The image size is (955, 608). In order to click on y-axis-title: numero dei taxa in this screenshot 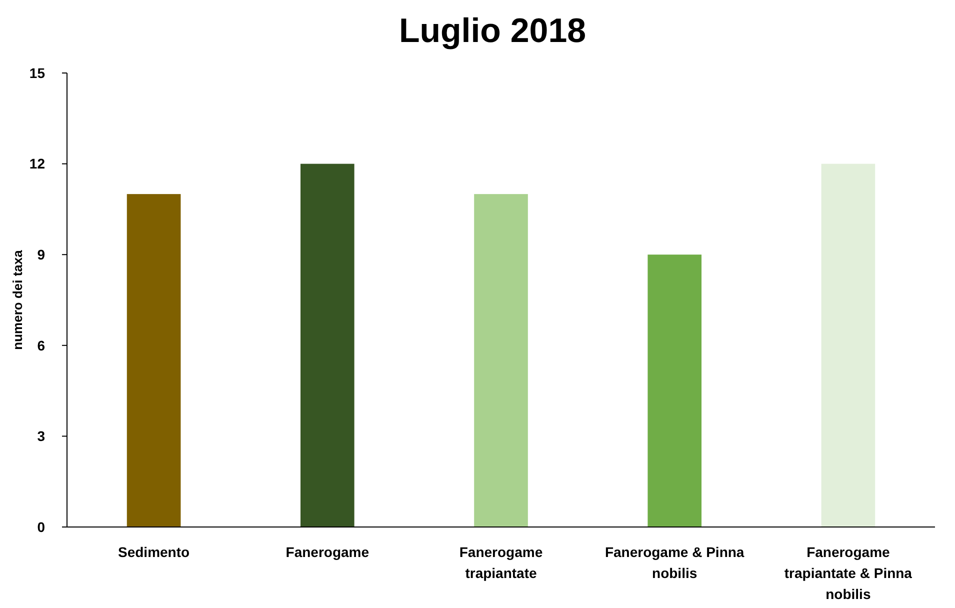, I will do `click(17, 299)`.